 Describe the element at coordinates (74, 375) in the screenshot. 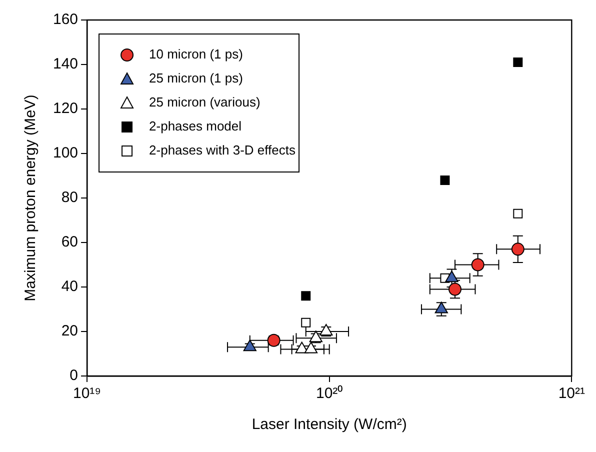

I see `y-tick-label: 0` at that location.